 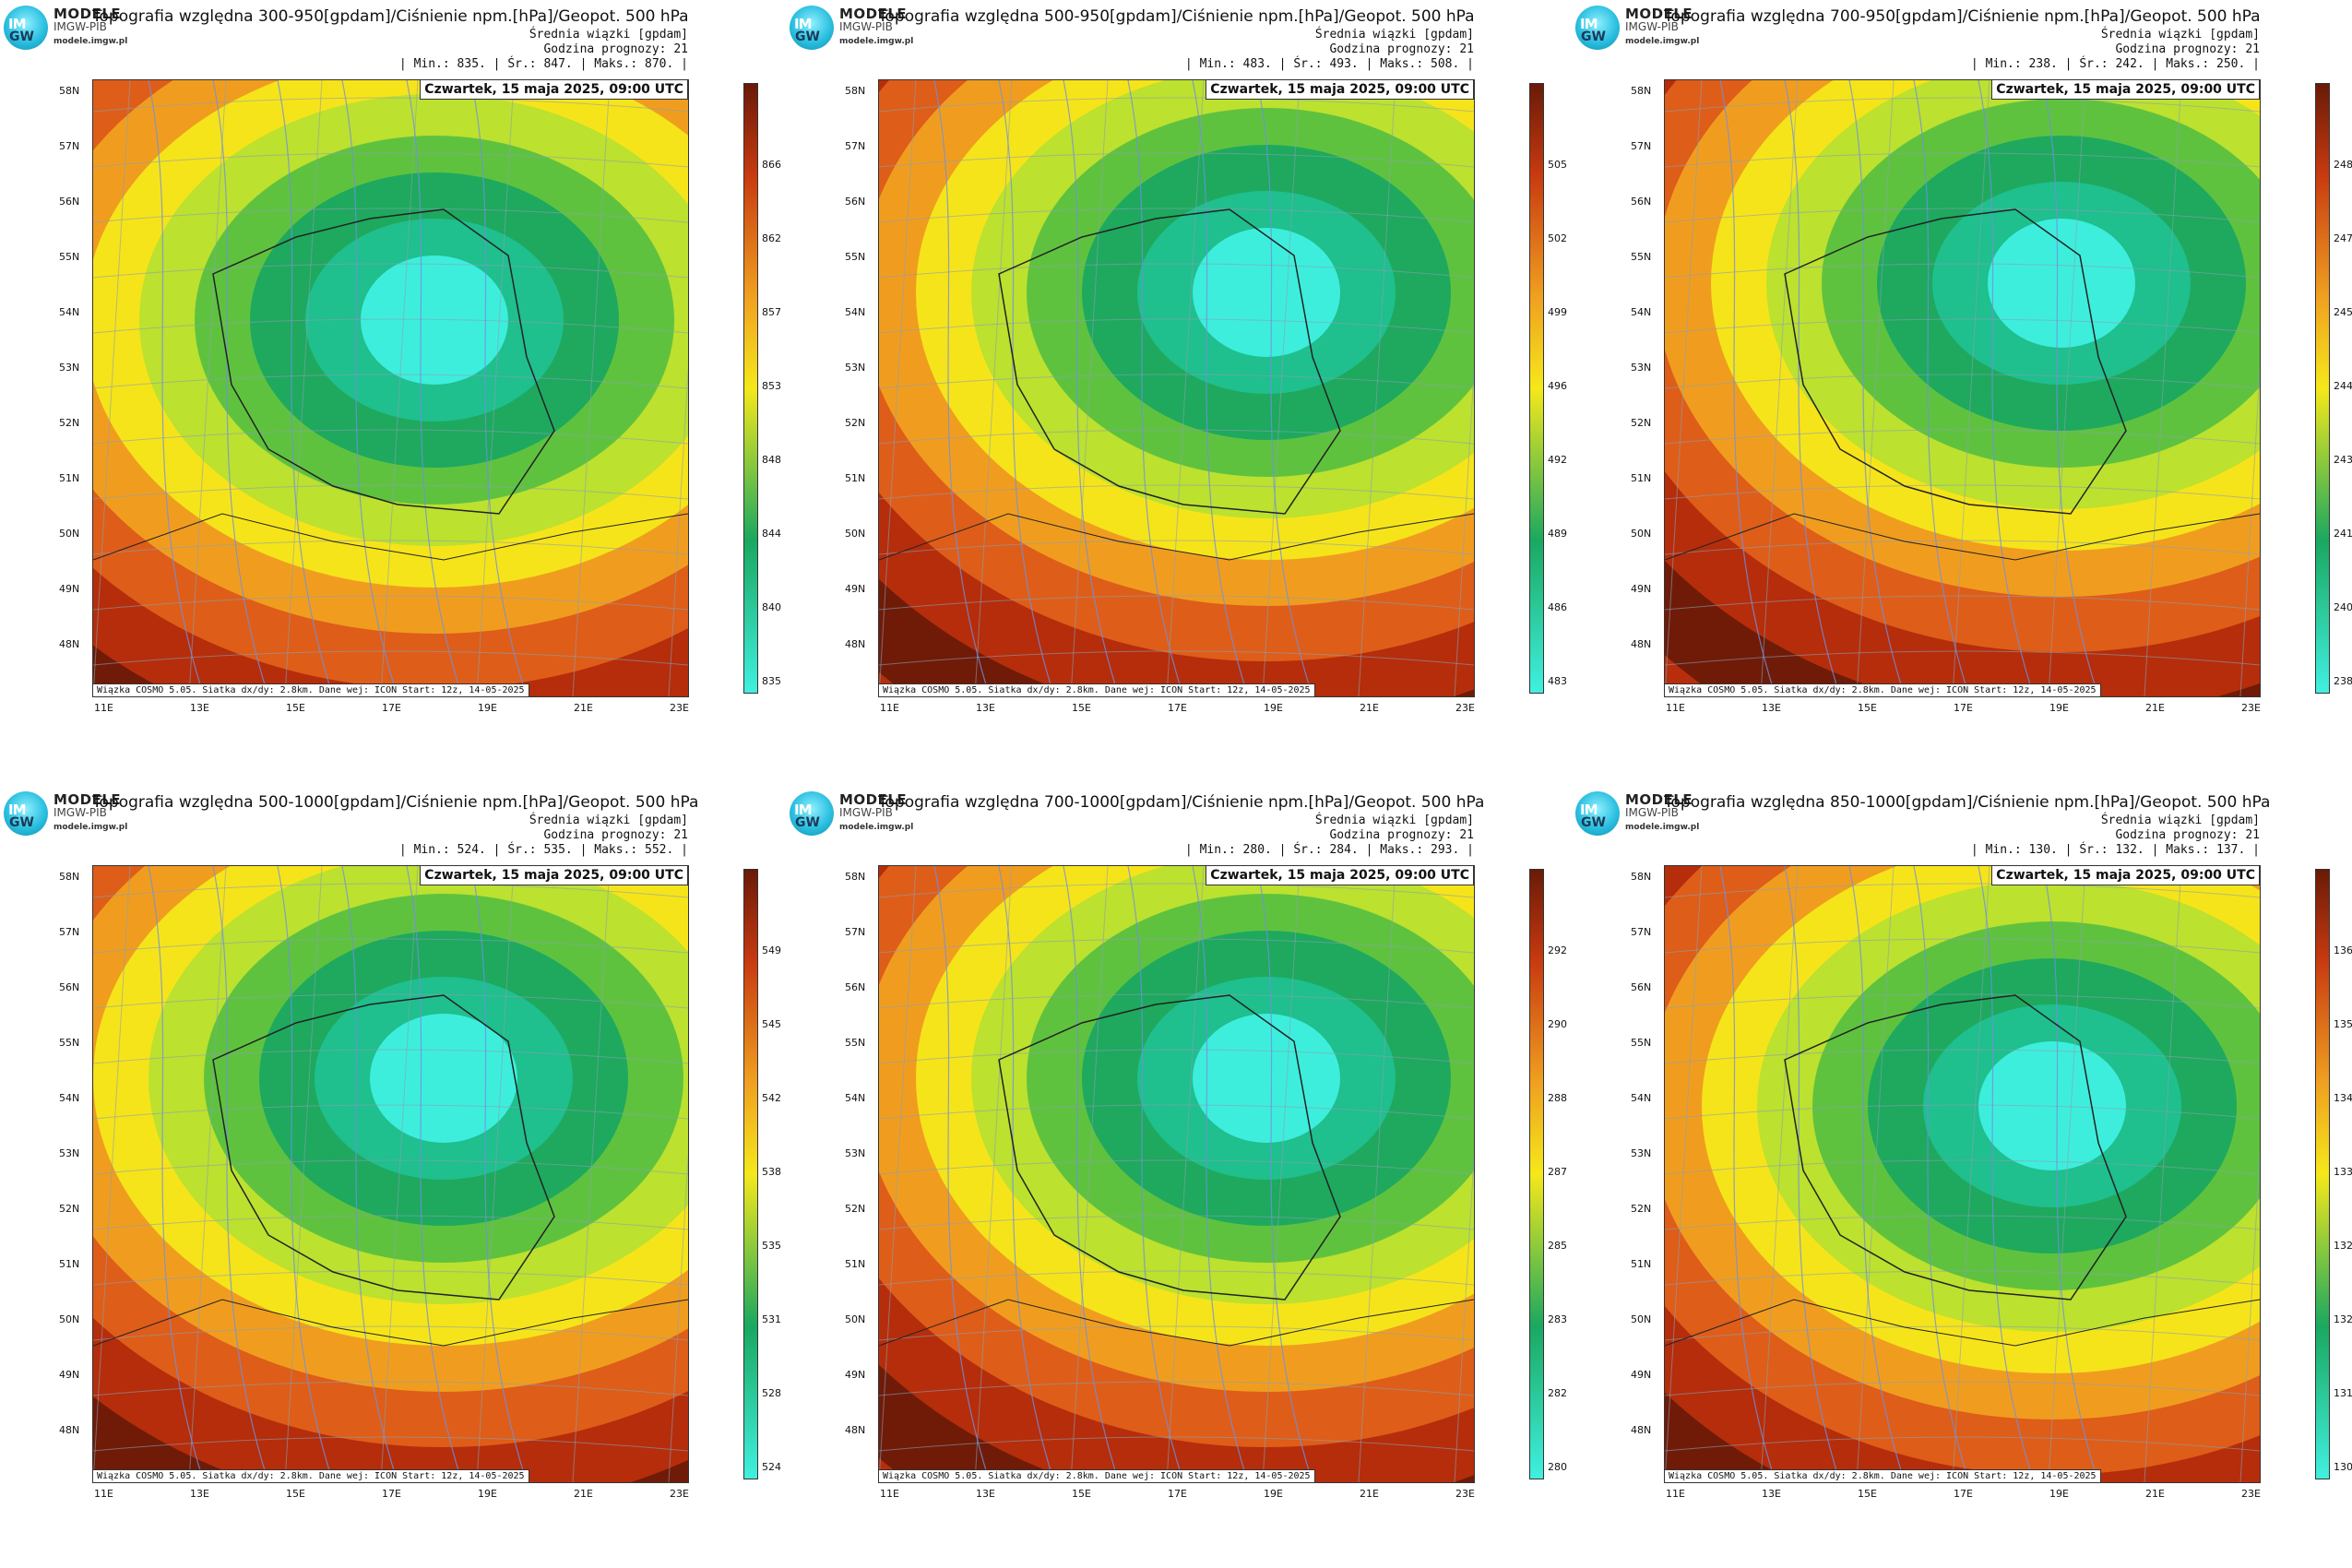 What do you see at coordinates (1557, 534) in the screenshot?
I see `colorbar-tick: 489` at bounding box center [1557, 534].